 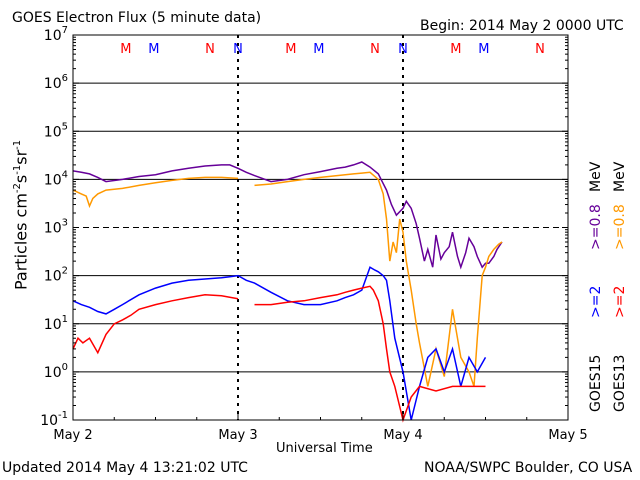 What do you see at coordinates (620, 383) in the screenshot?
I see `legend-goes13-label: GOES13` at bounding box center [620, 383].